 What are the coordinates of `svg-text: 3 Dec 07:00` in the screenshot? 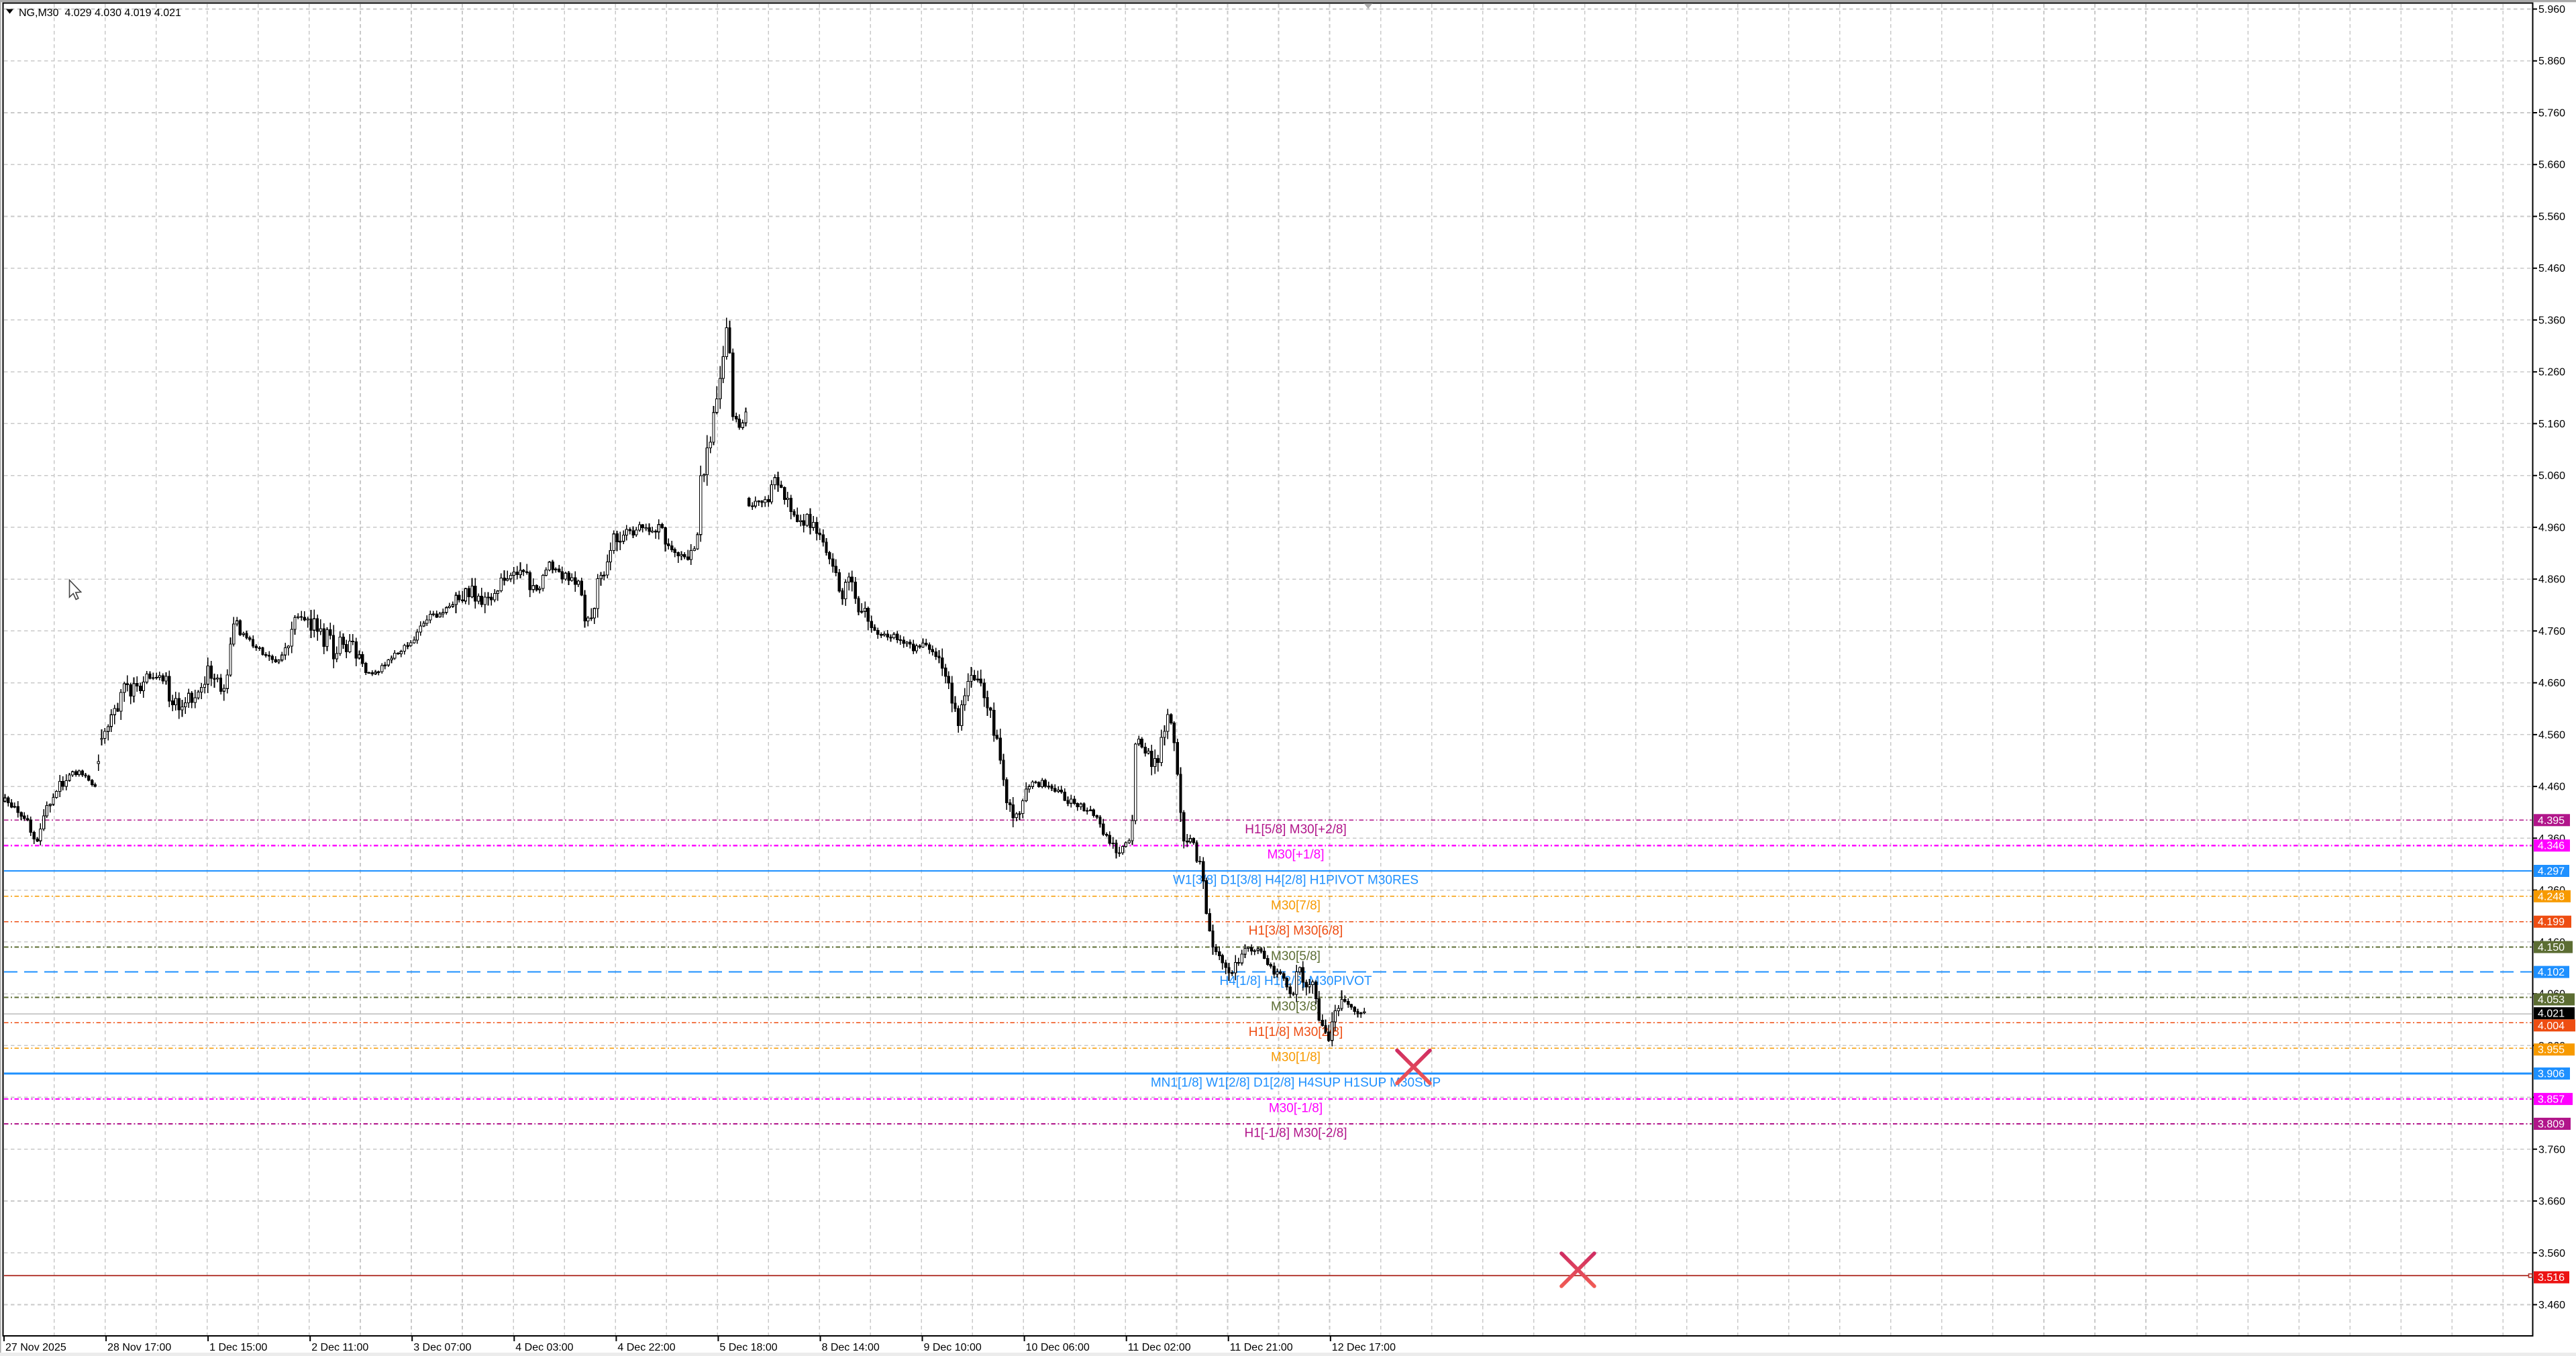 It's located at (442, 1347).